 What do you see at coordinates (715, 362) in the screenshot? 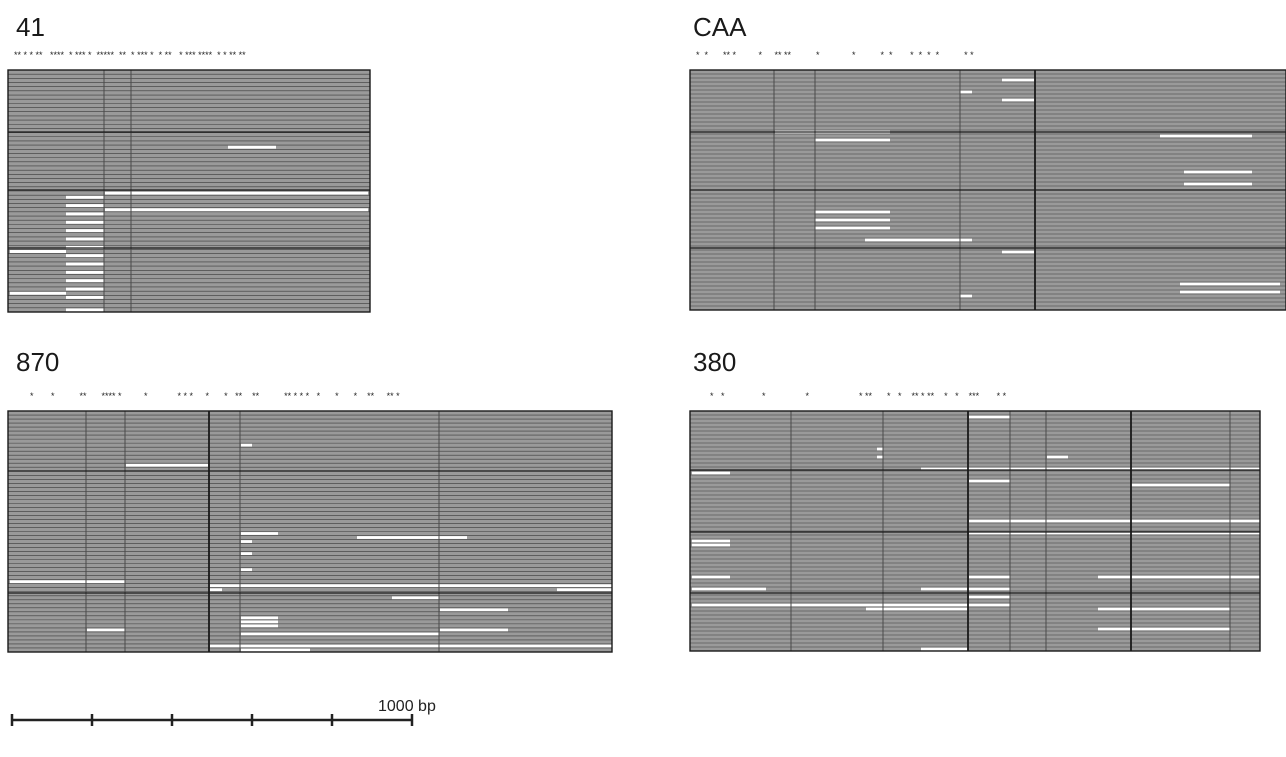
I see `panel-title: 380` at bounding box center [715, 362].